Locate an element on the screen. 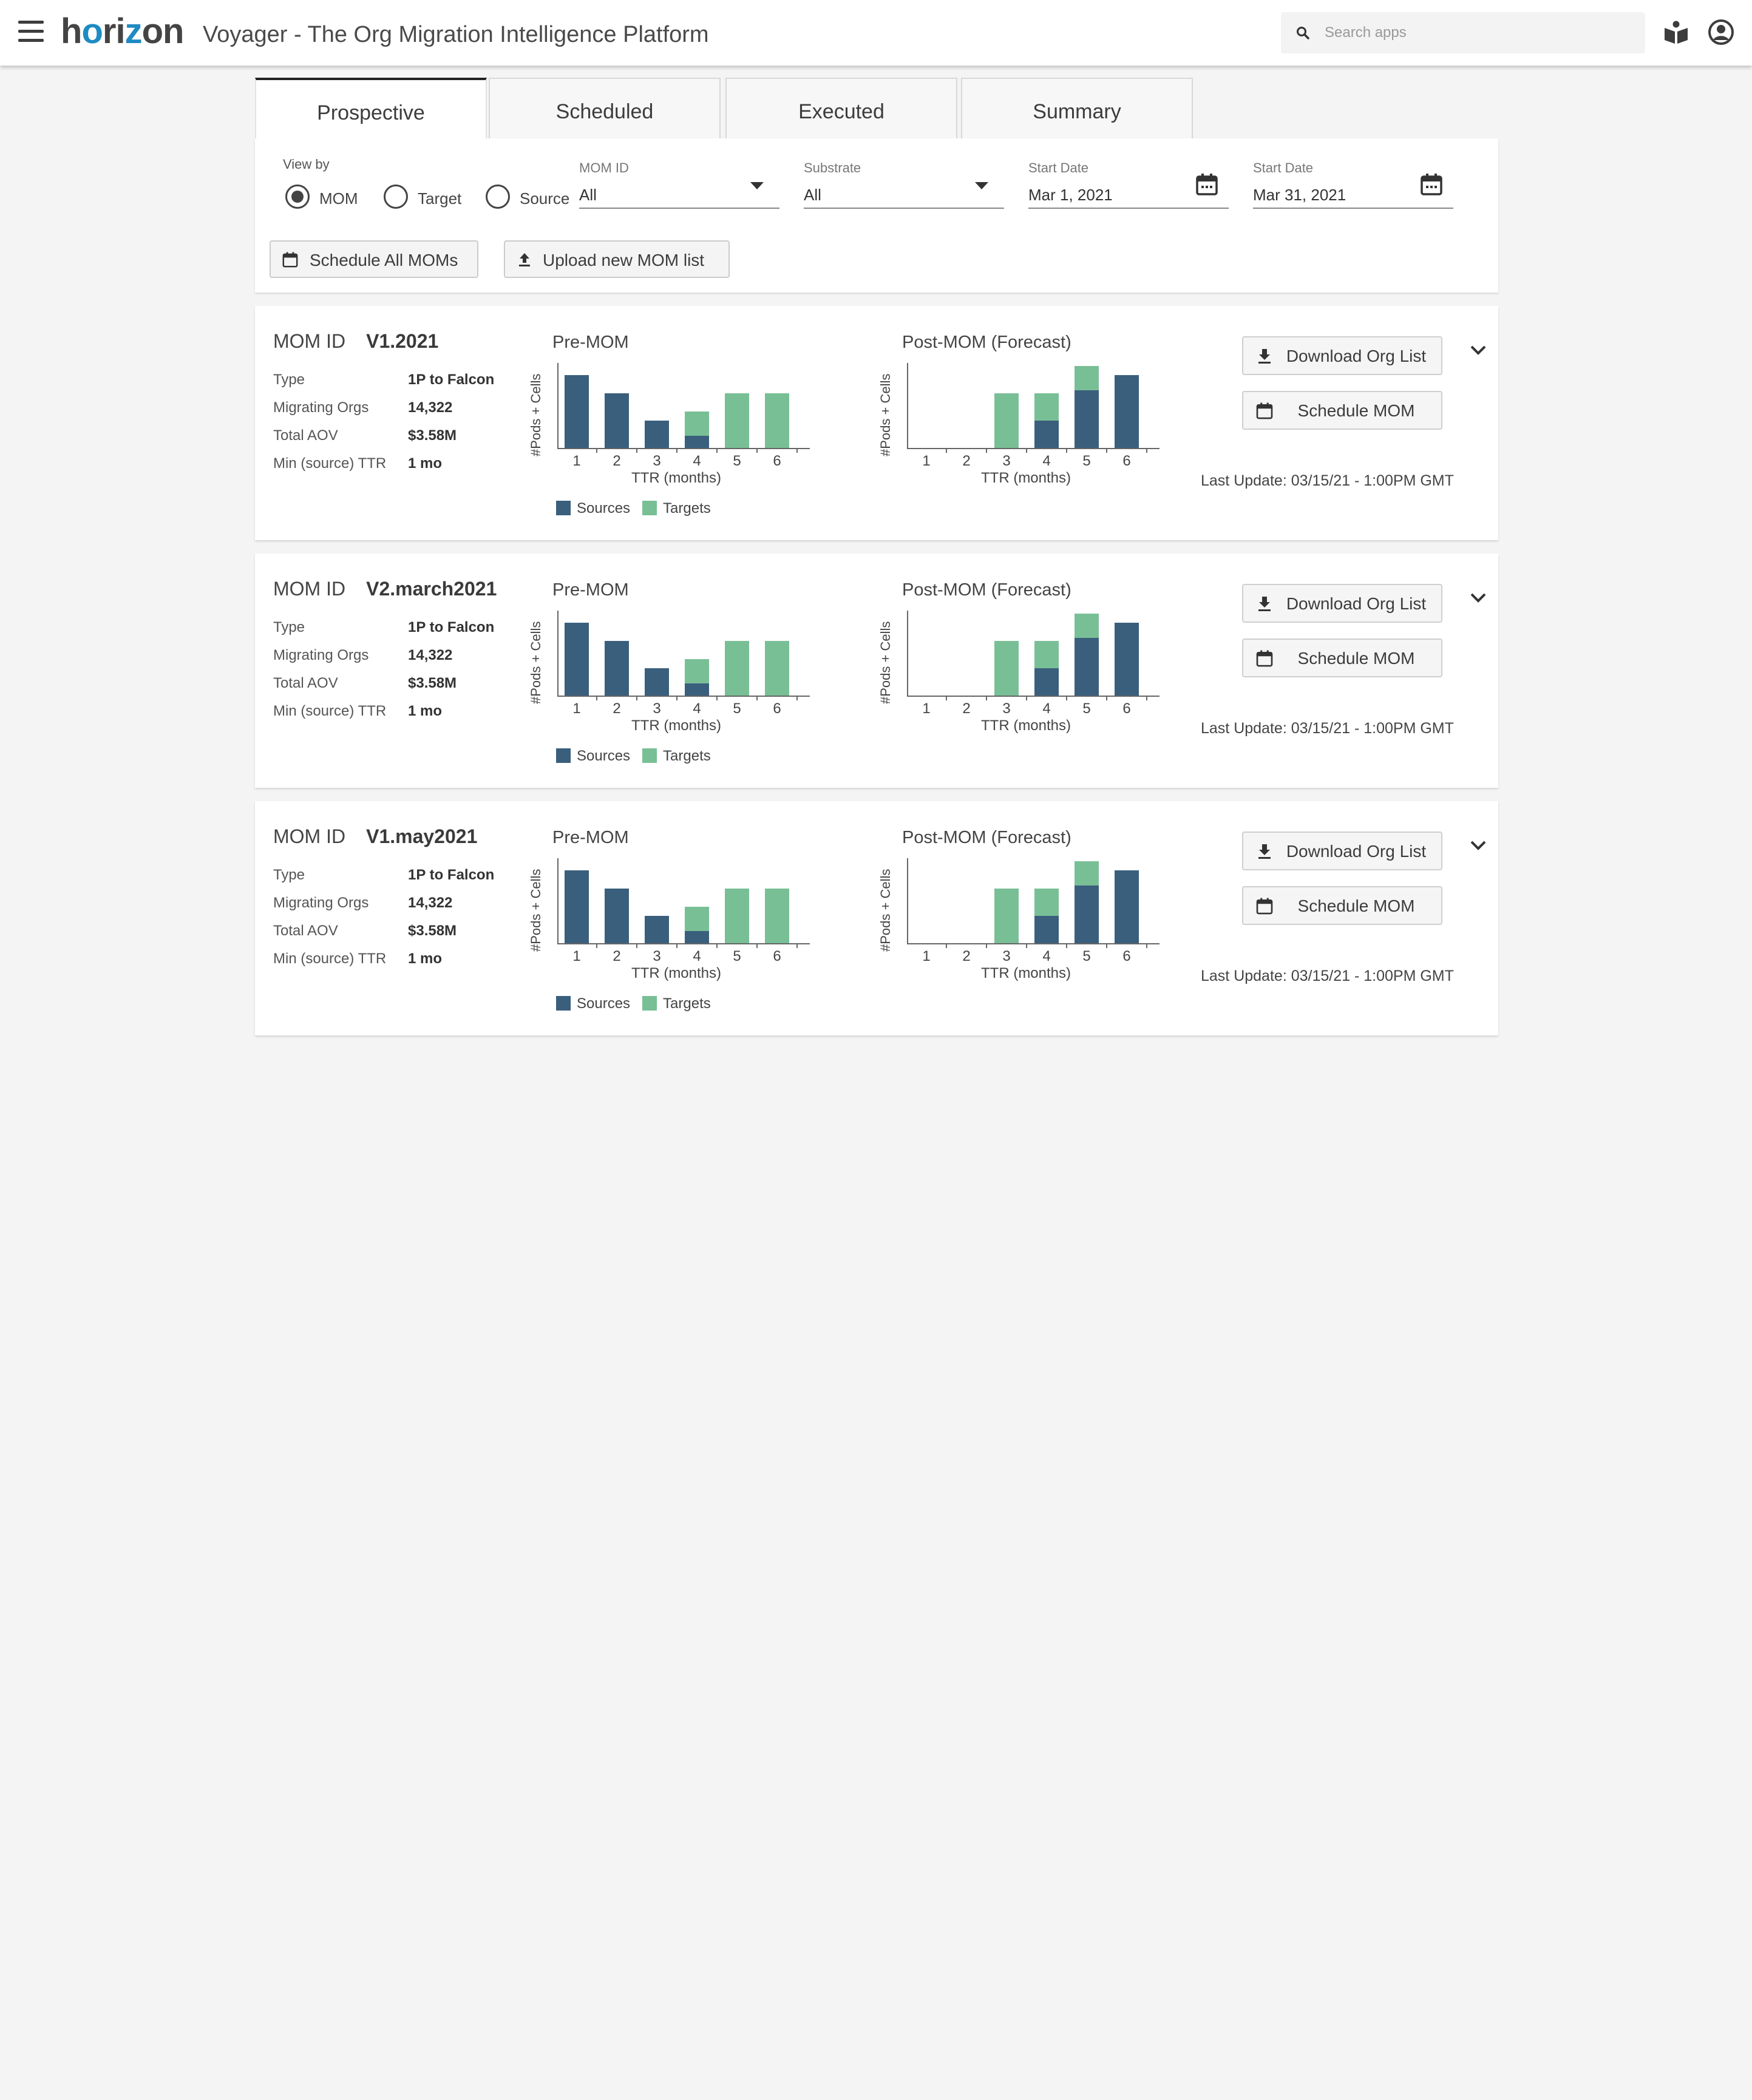 Image resolution: width=1752 pixels, height=2100 pixels. horizon-logo: horizon is located at coordinates (122, 31).